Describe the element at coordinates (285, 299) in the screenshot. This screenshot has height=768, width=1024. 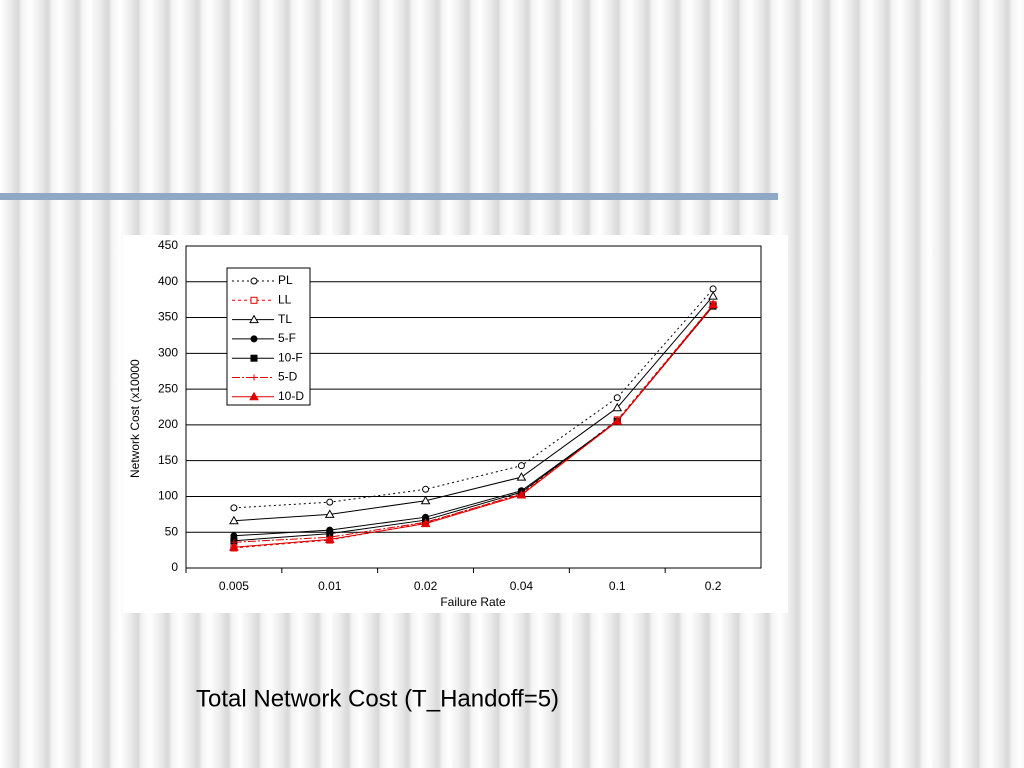
I see `legend-label: LL` at that location.